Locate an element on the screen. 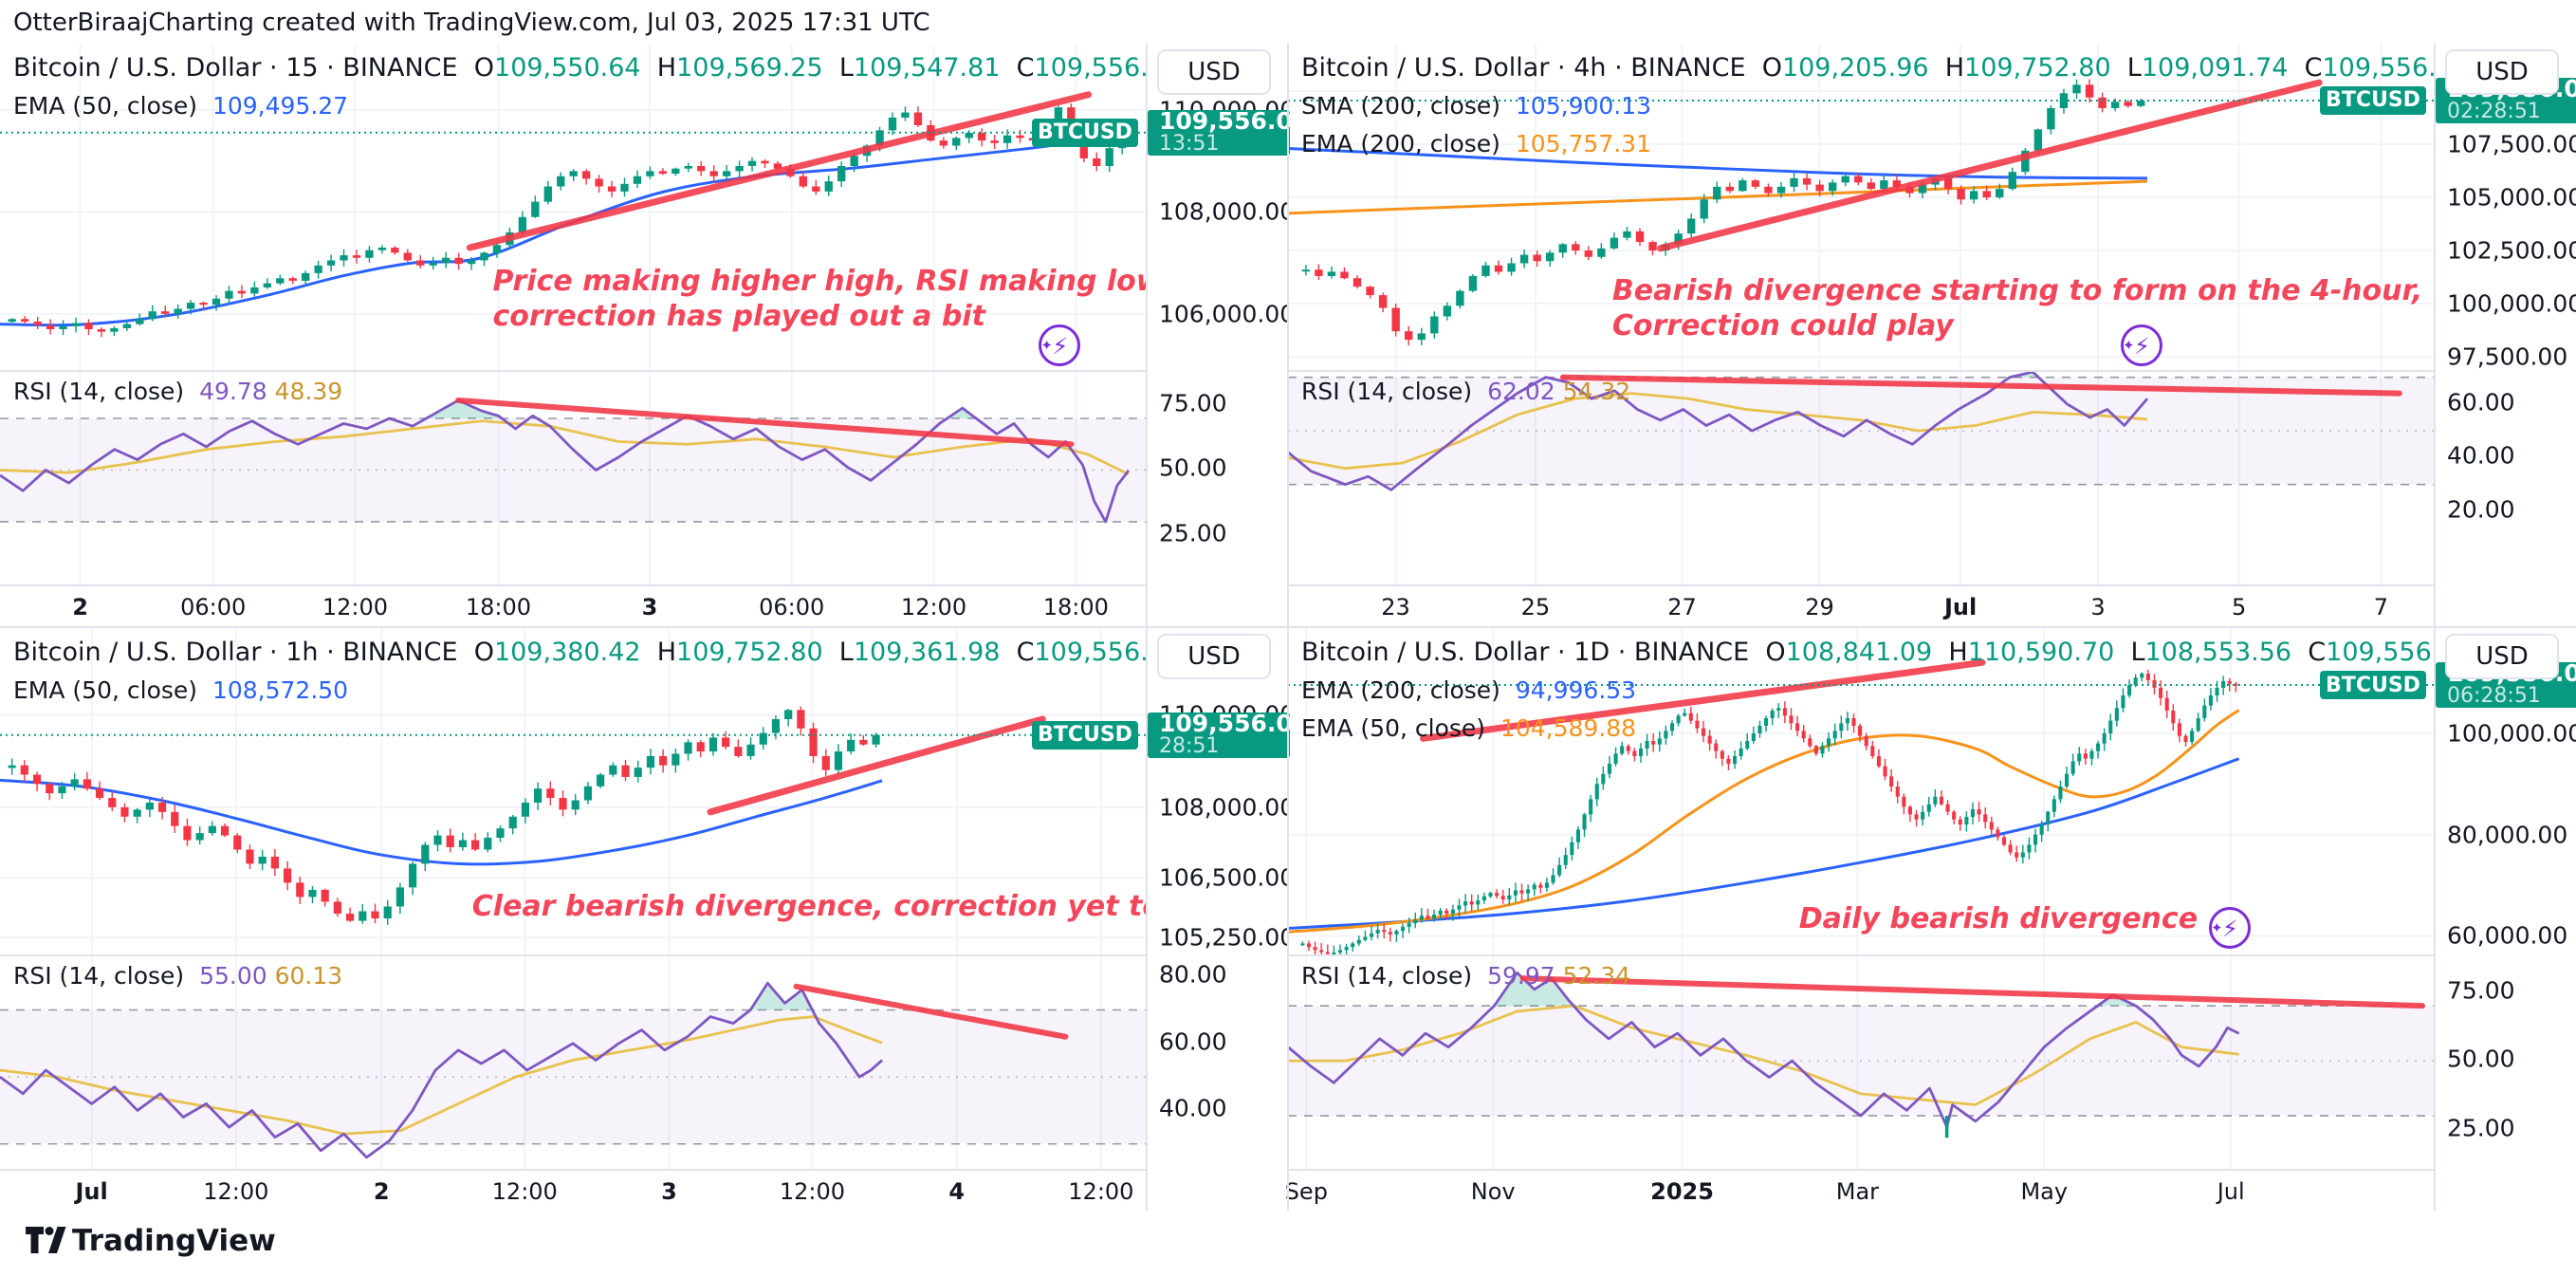  panel-divider-horizontal is located at coordinates (1288, 627).